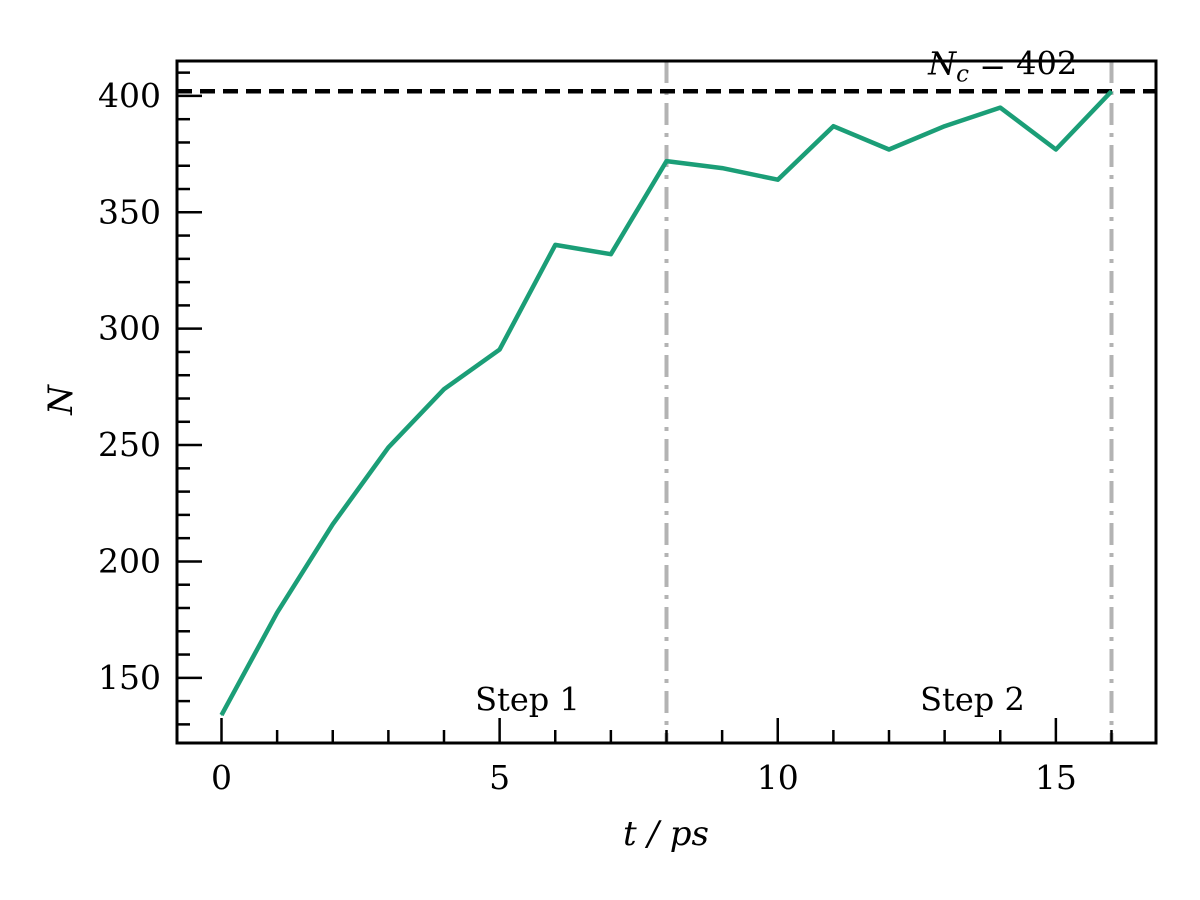 This screenshot has height=900, width=1200. What do you see at coordinates (1056, 777) in the screenshot?
I see `x-tick-label: 15` at bounding box center [1056, 777].